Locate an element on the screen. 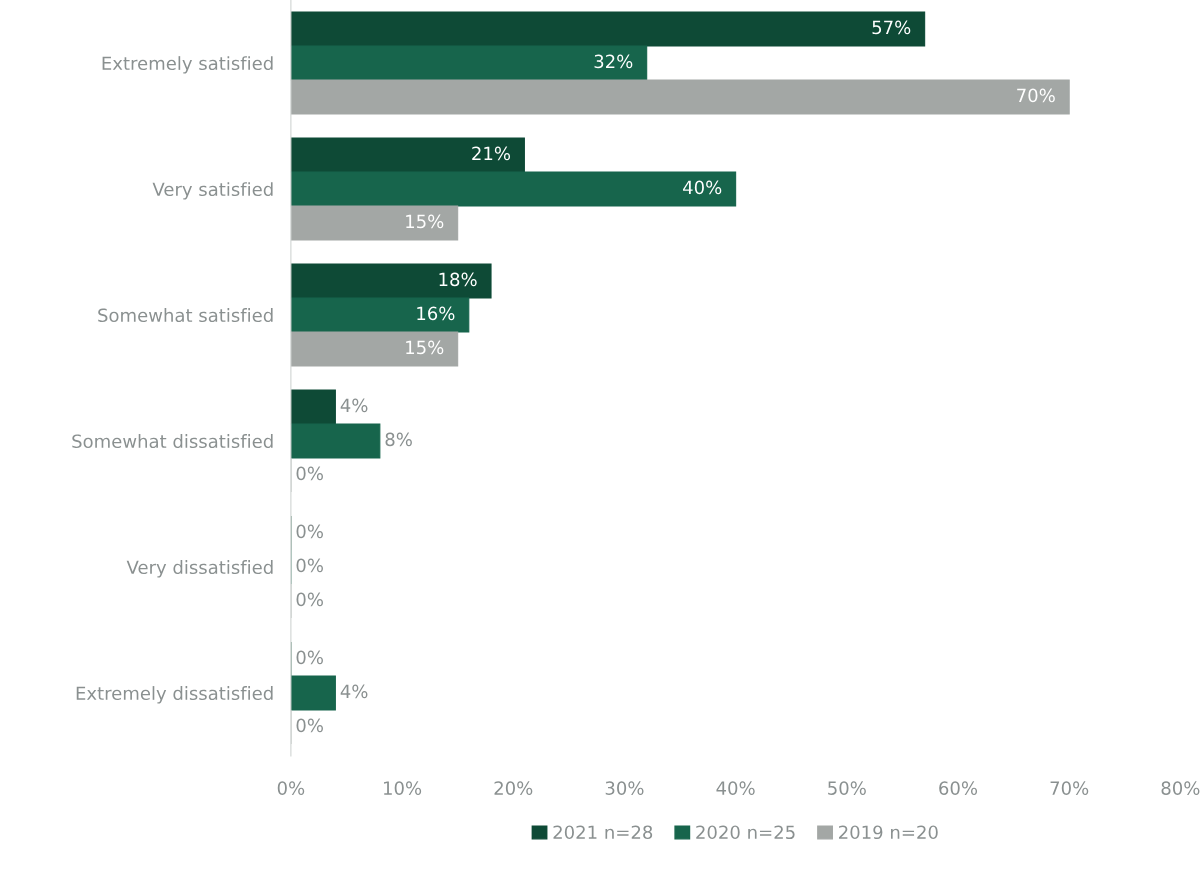 This screenshot has width=1202, height=879. legend-label: 2021 n=28 is located at coordinates (603, 832).